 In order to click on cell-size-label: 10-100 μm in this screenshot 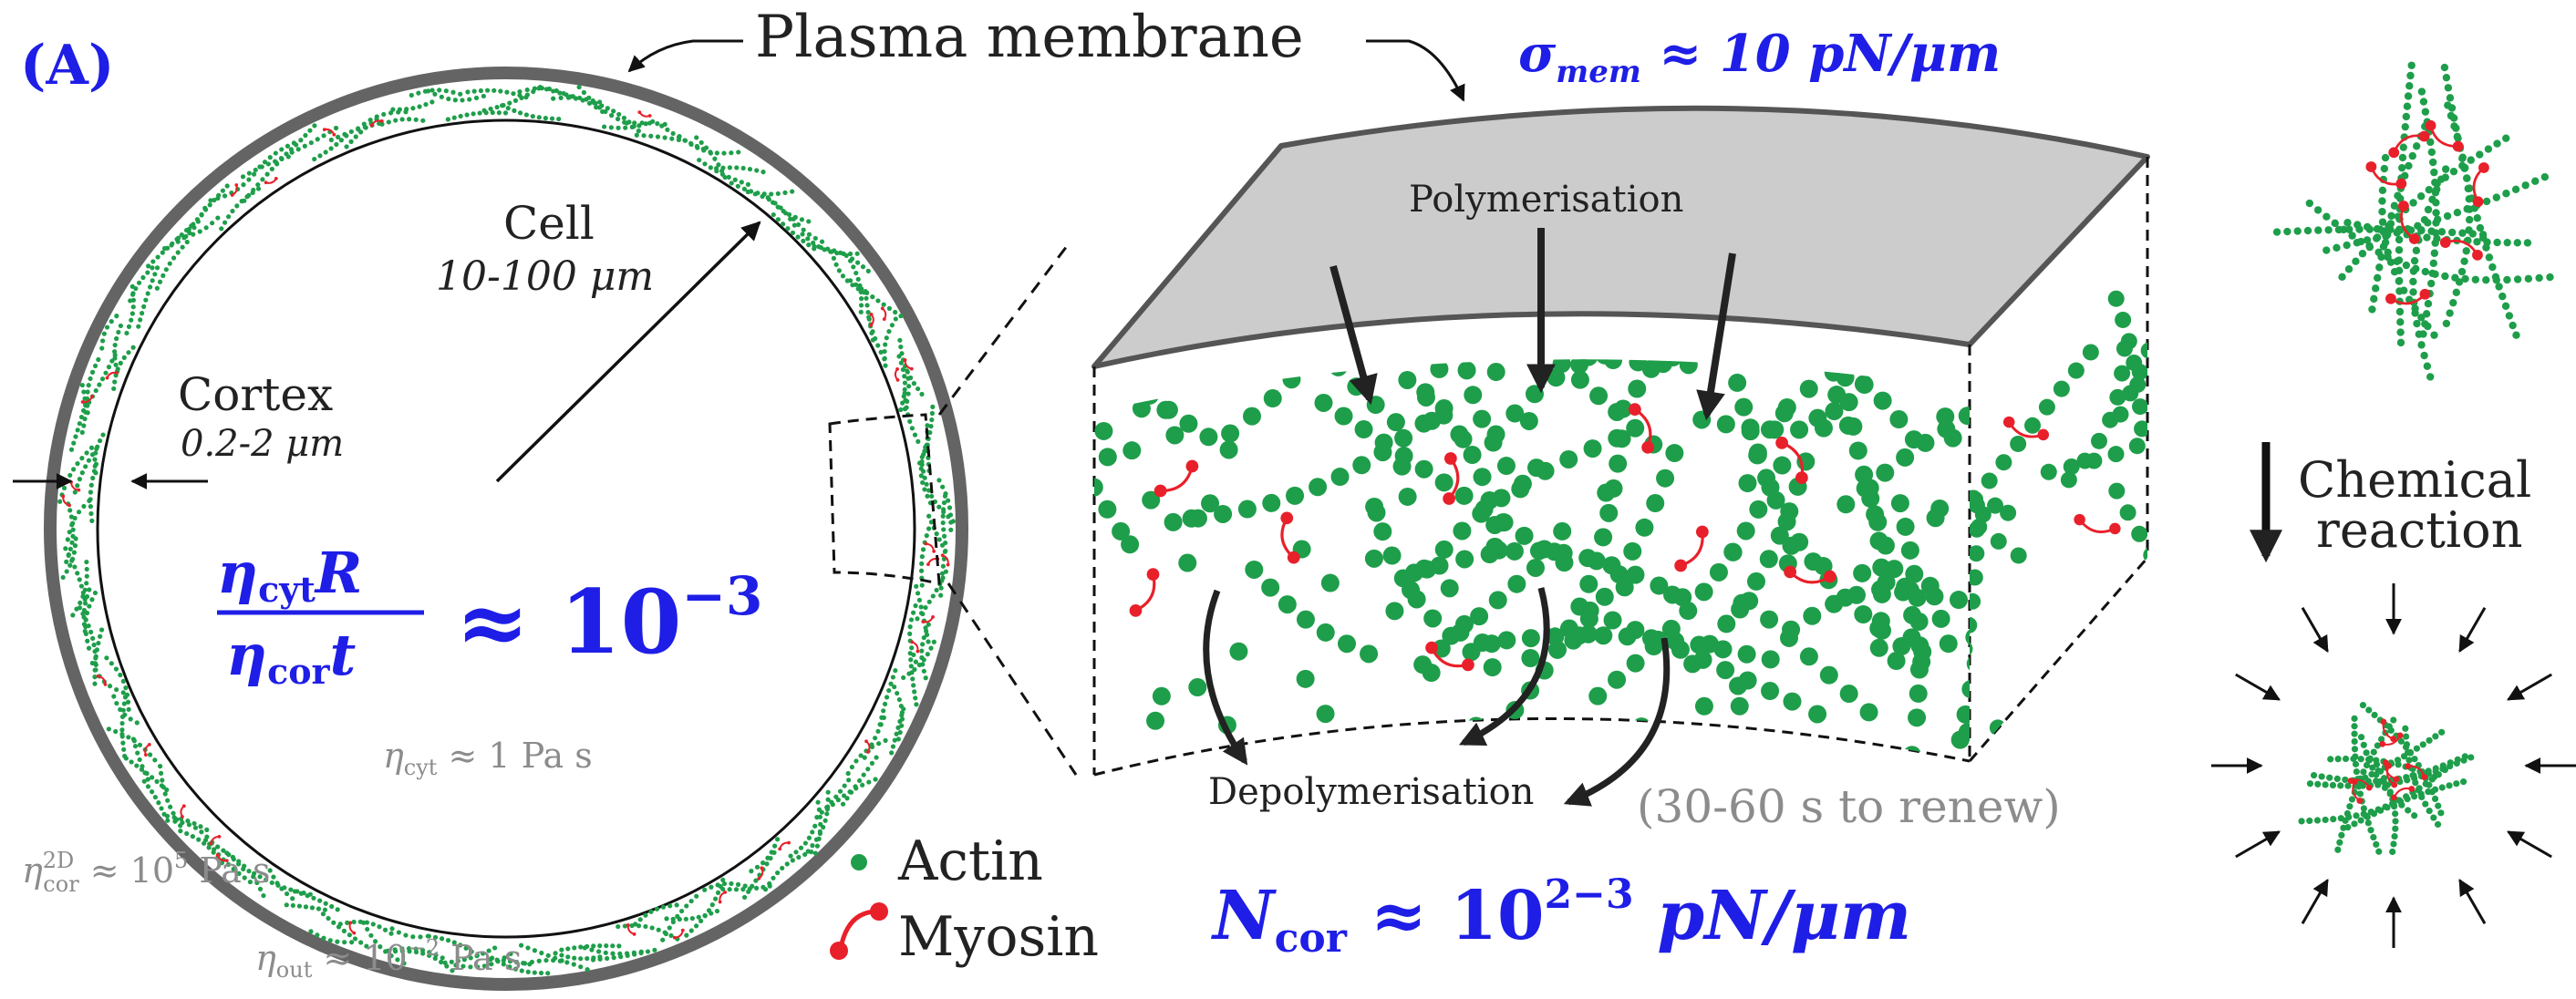, I will do `click(545, 276)`.